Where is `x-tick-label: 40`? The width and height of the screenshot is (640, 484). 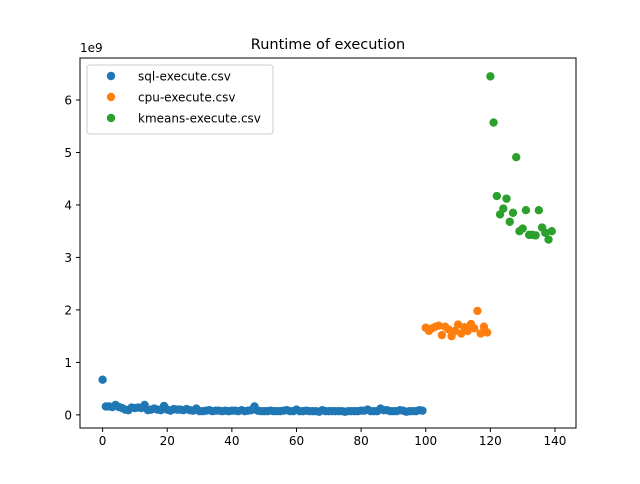
x-tick-label: 40 is located at coordinates (231, 441).